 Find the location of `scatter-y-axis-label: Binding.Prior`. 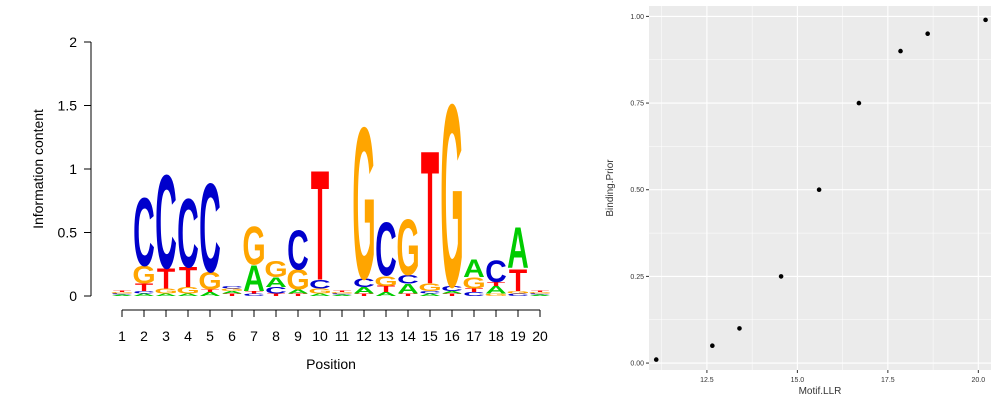

scatter-y-axis-label: Binding.Prior is located at coordinates (610, 188).